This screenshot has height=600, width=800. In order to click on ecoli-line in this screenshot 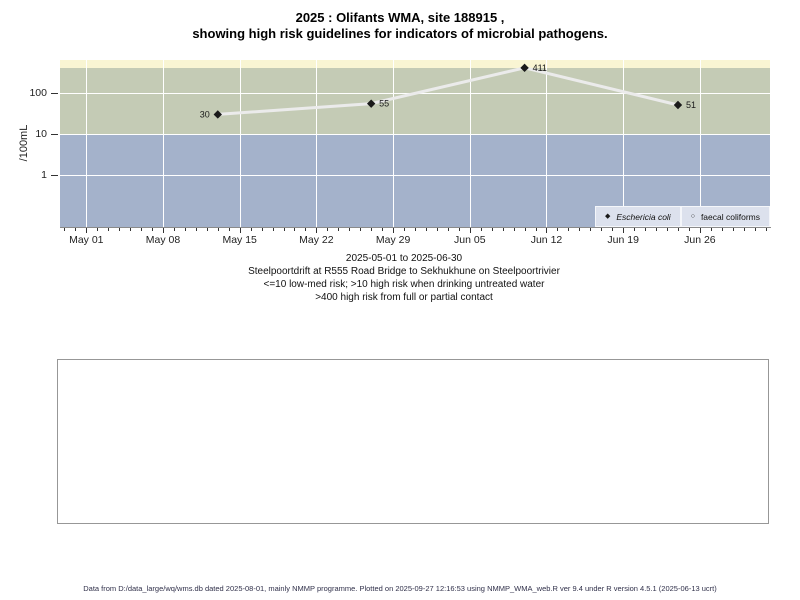, I will do `click(448, 91)`.